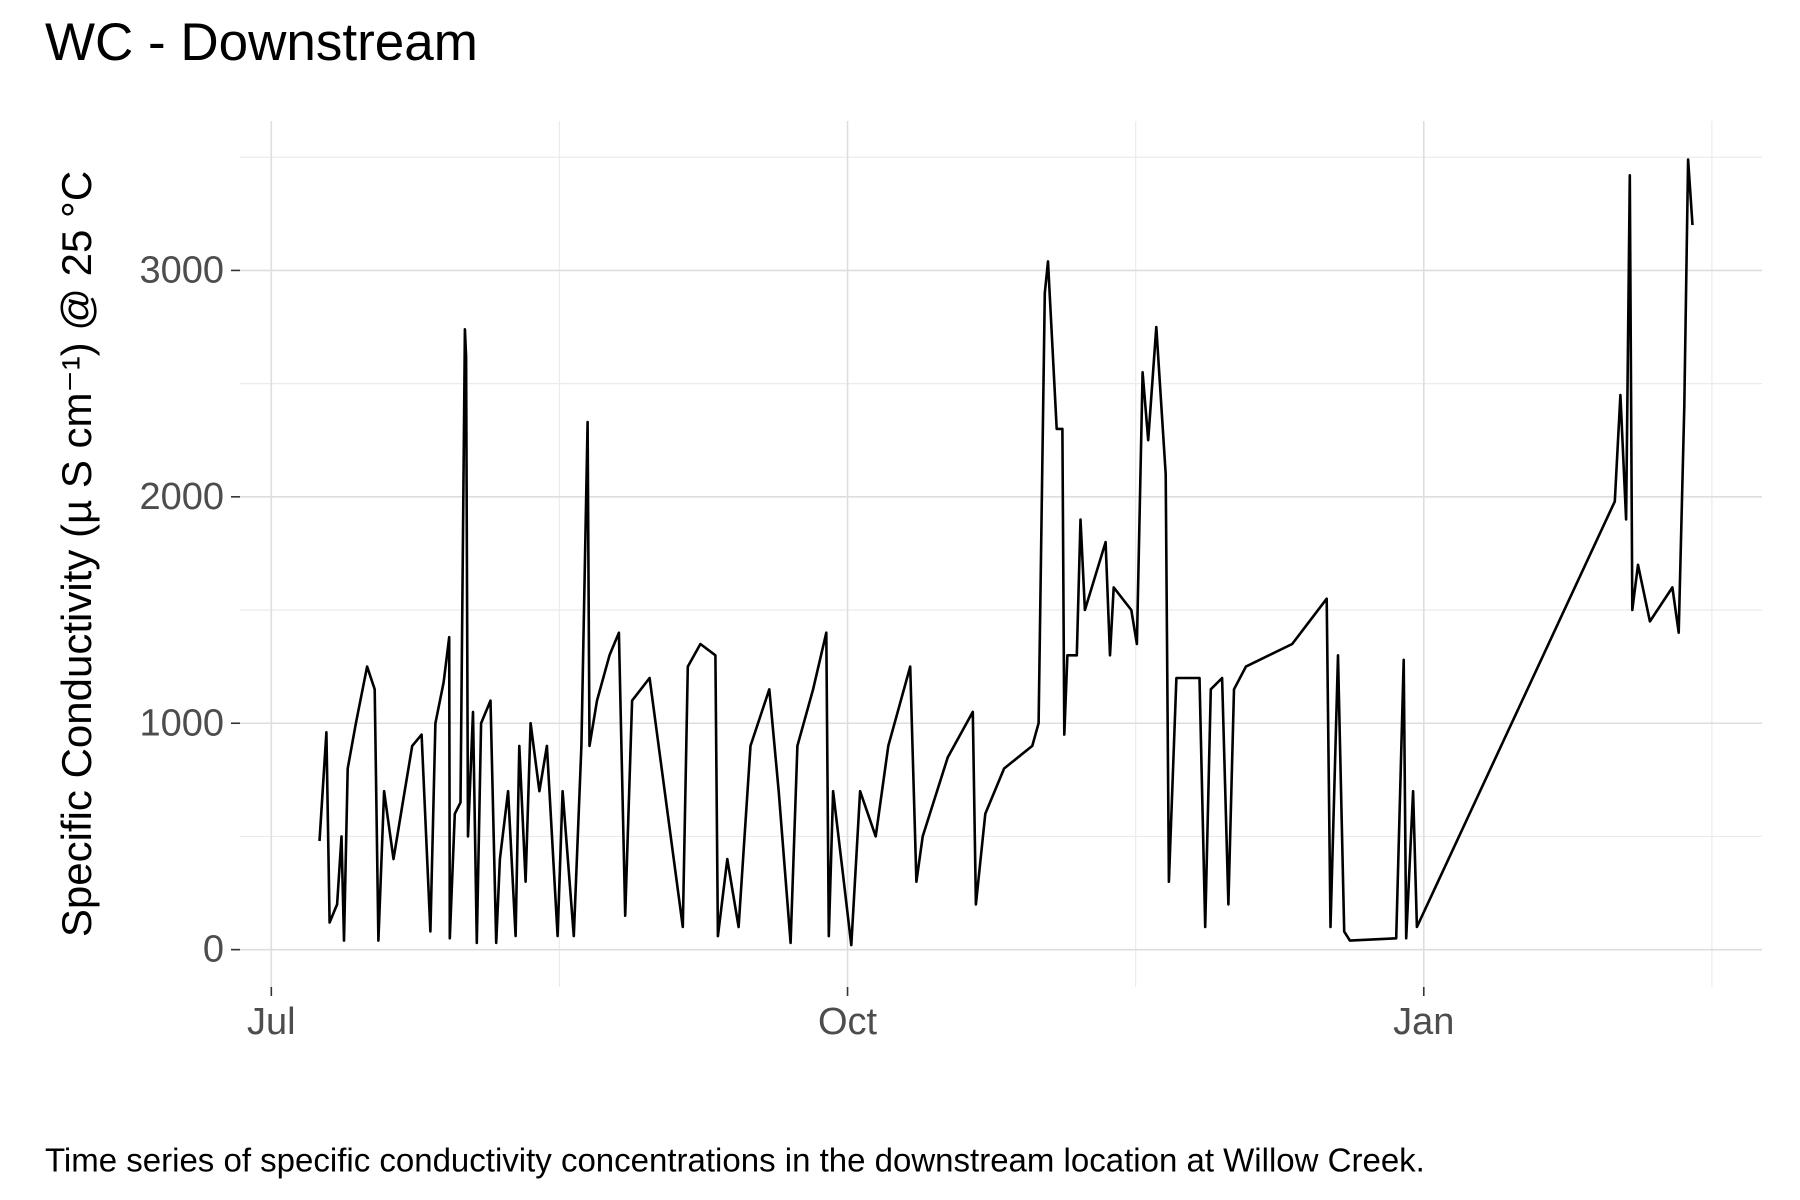  I want to click on x-tick-label: Jul, so click(271, 1022).